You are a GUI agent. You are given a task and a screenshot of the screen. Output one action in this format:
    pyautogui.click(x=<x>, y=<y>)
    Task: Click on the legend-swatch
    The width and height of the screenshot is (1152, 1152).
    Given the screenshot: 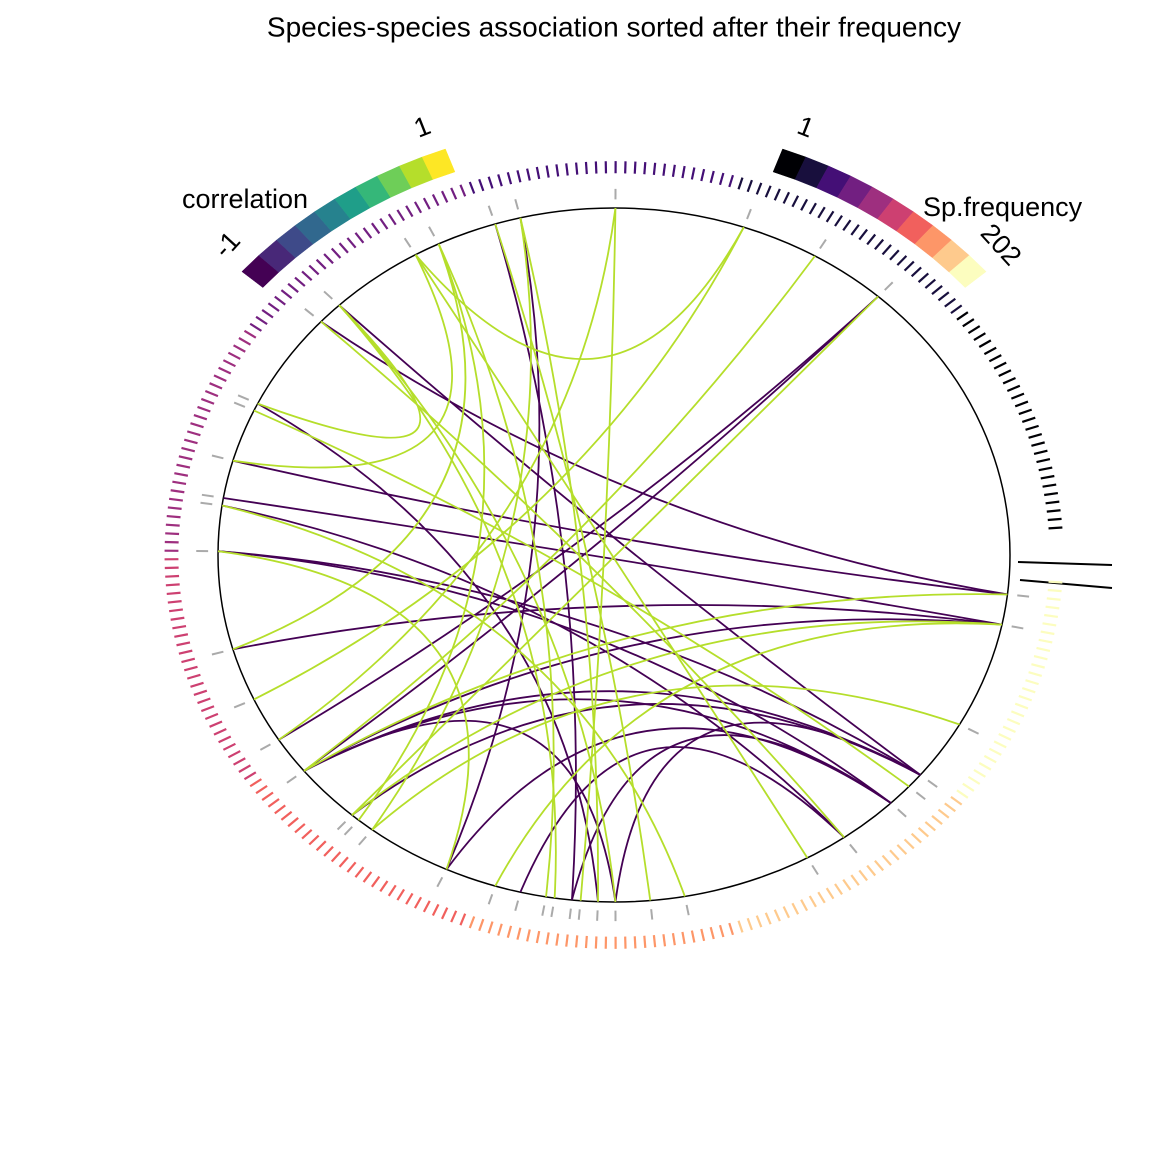 What is the action you would take?
    pyautogui.click(x=438, y=164)
    